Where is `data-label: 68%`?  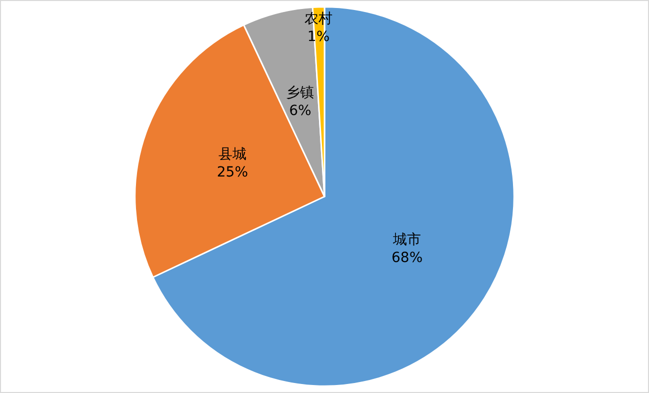
data-label: 68% is located at coordinates (407, 258).